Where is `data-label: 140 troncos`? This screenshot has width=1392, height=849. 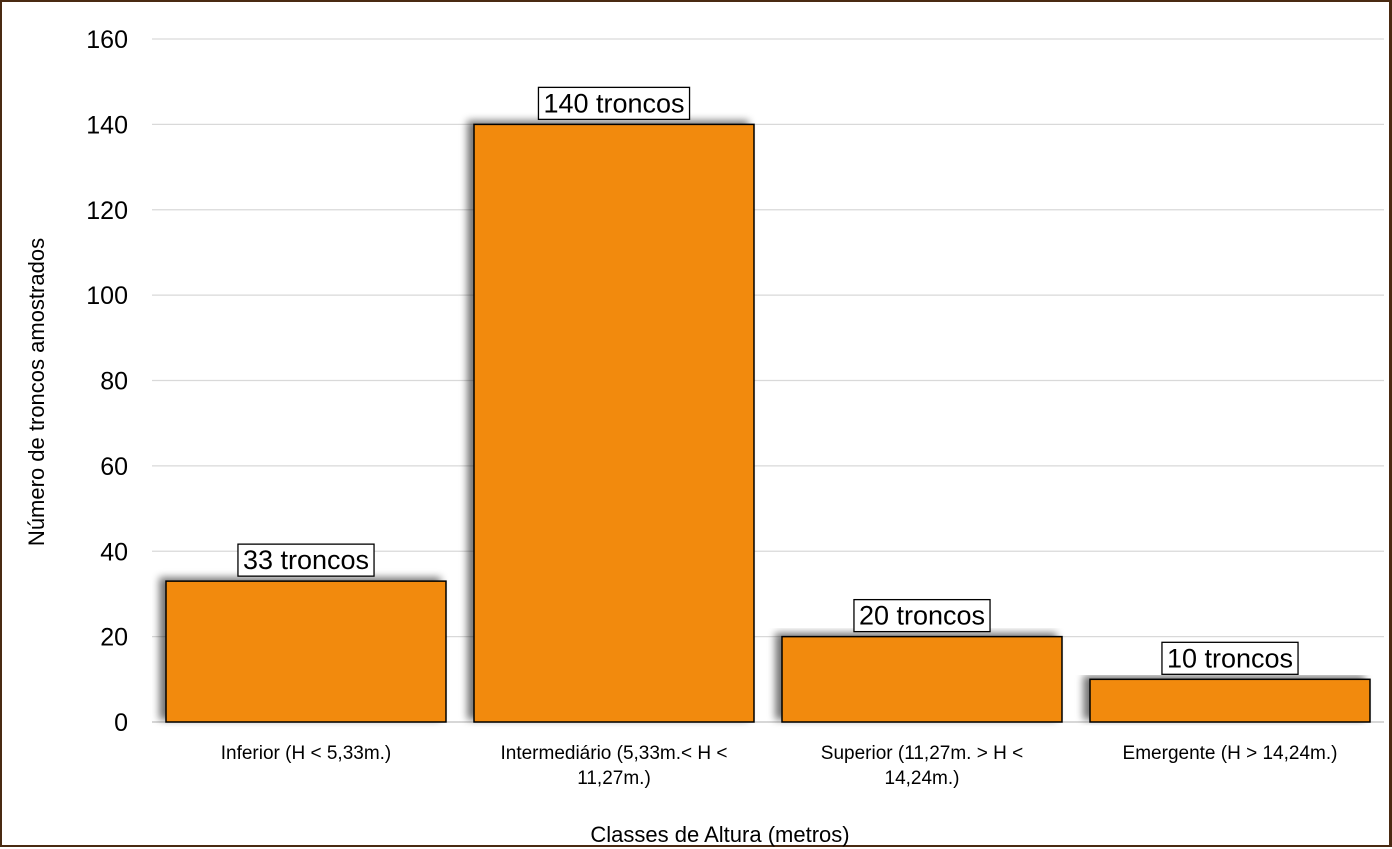 data-label: 140 troncos is located at coordinates (614, 103).